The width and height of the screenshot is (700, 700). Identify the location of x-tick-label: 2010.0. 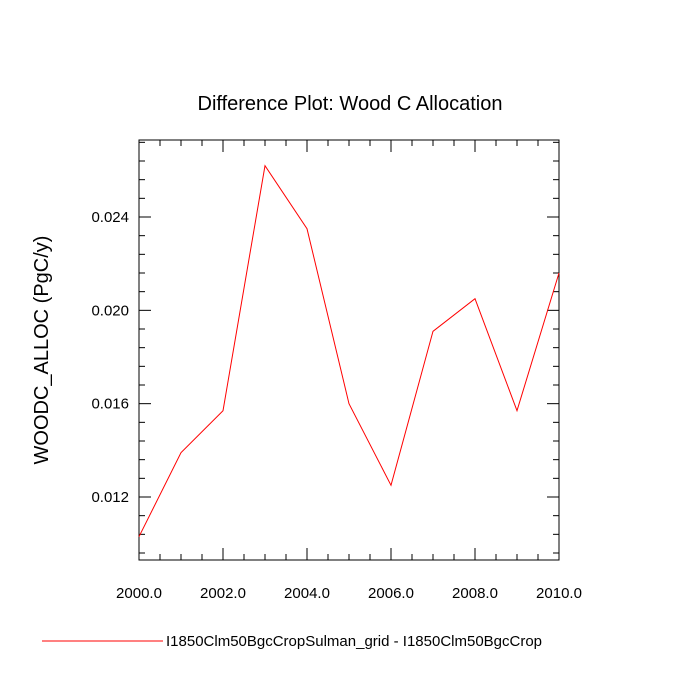
(559, 593).